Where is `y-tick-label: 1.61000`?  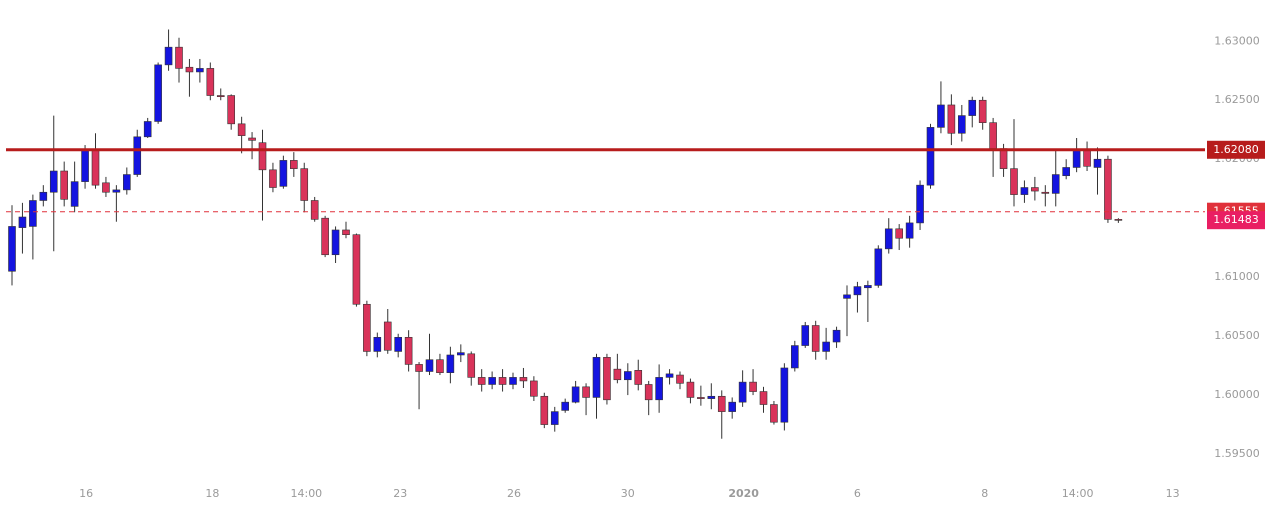 y-tick-label: 1.61000 is located at coordinates (1237, 276).